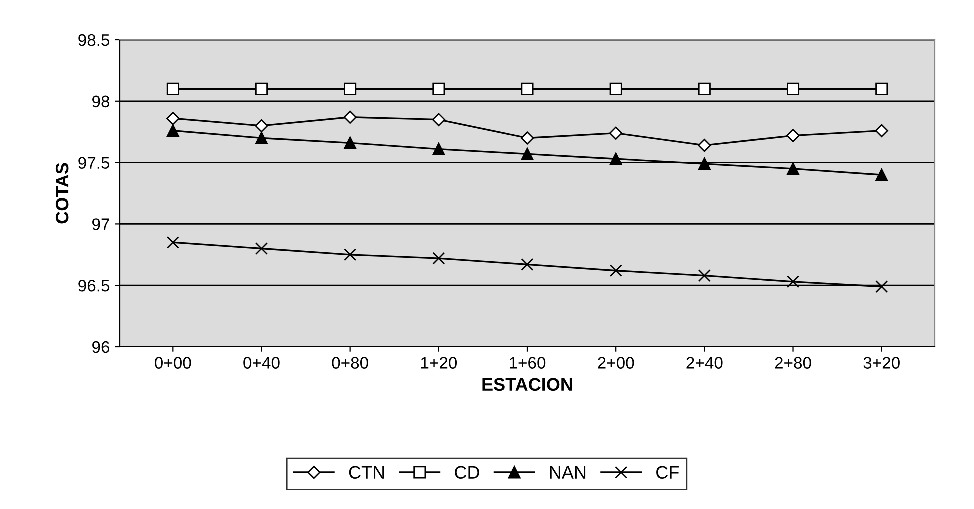 Image resolution: width=974 pixels, height=509 pixels. What do you see at coordinates (528, 363) in the screenshot?
I see `x-tick-label: 1+60` at bounding box center [528, 363].